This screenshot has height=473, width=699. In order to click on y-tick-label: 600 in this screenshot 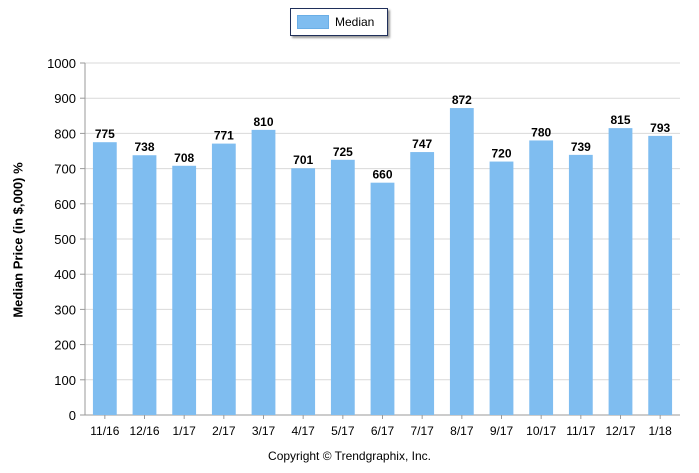, I will do `click(65, 204)`.